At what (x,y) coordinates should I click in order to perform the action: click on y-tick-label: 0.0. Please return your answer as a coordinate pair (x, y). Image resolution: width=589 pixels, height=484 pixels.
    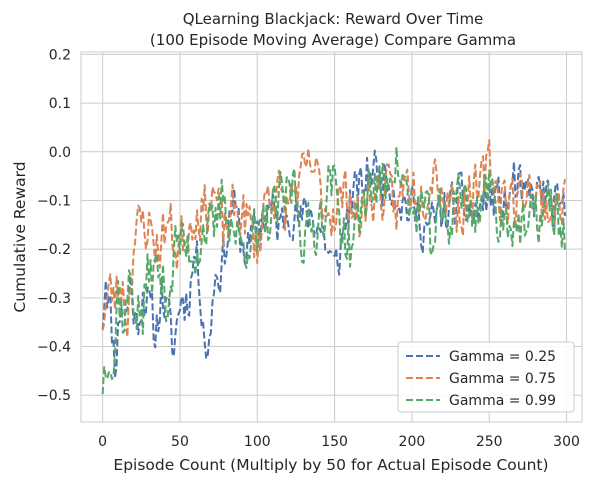
    Looking at the image, I should click on (60, 153).